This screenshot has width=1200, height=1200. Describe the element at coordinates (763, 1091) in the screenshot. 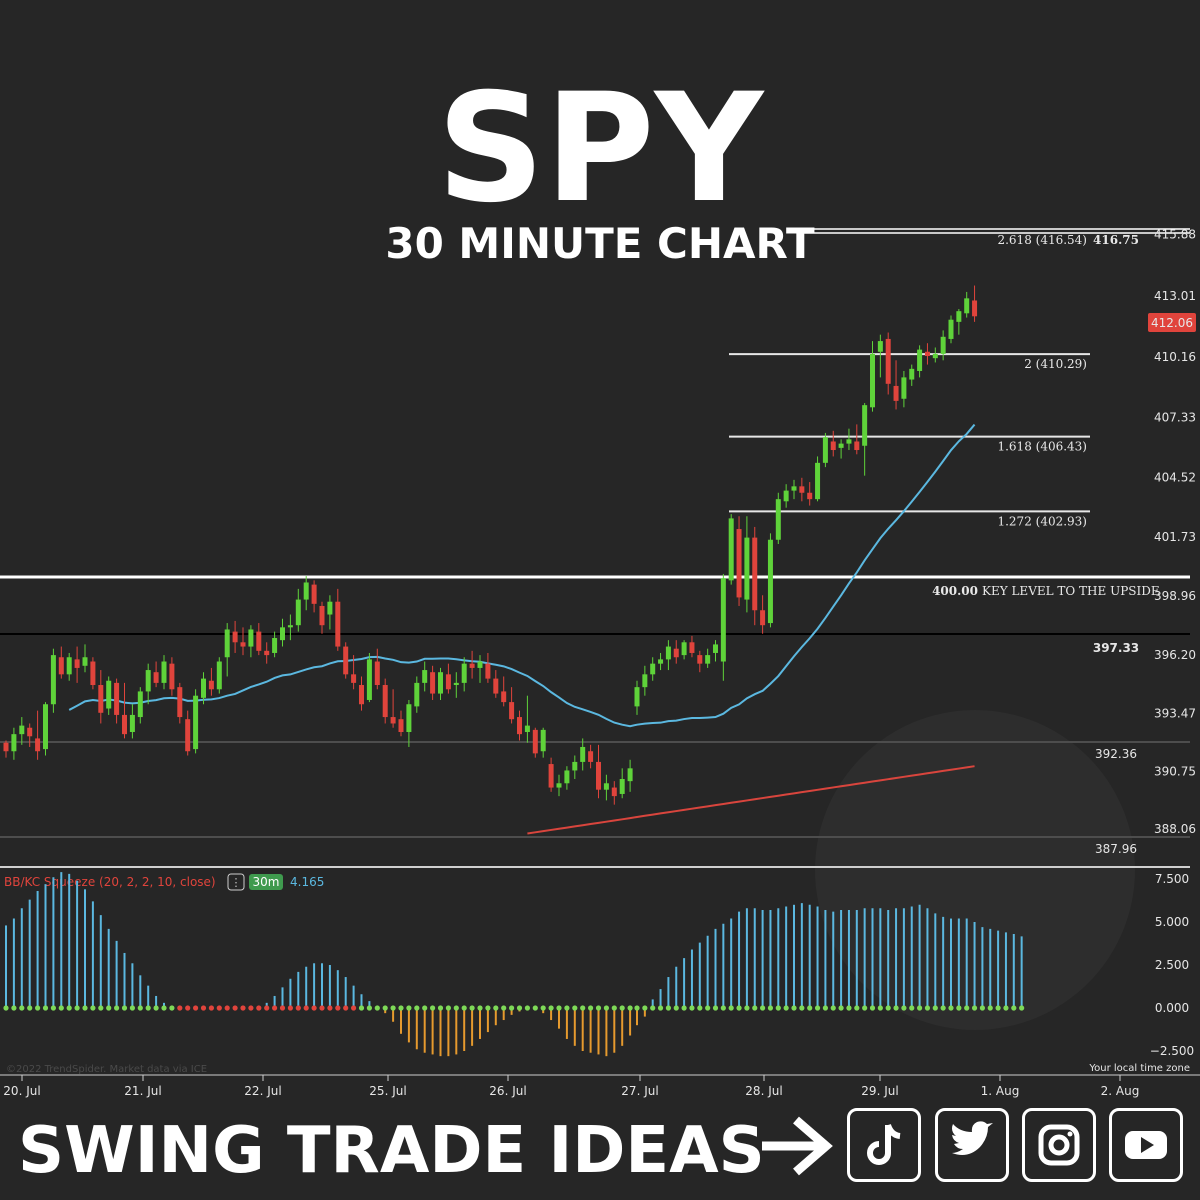

I see `date-tick-label: 28. Jul` at that location.